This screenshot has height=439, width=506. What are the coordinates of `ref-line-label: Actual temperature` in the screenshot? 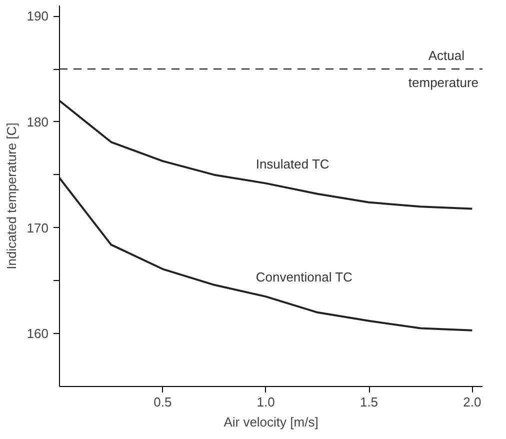 It's located at (443, 69).